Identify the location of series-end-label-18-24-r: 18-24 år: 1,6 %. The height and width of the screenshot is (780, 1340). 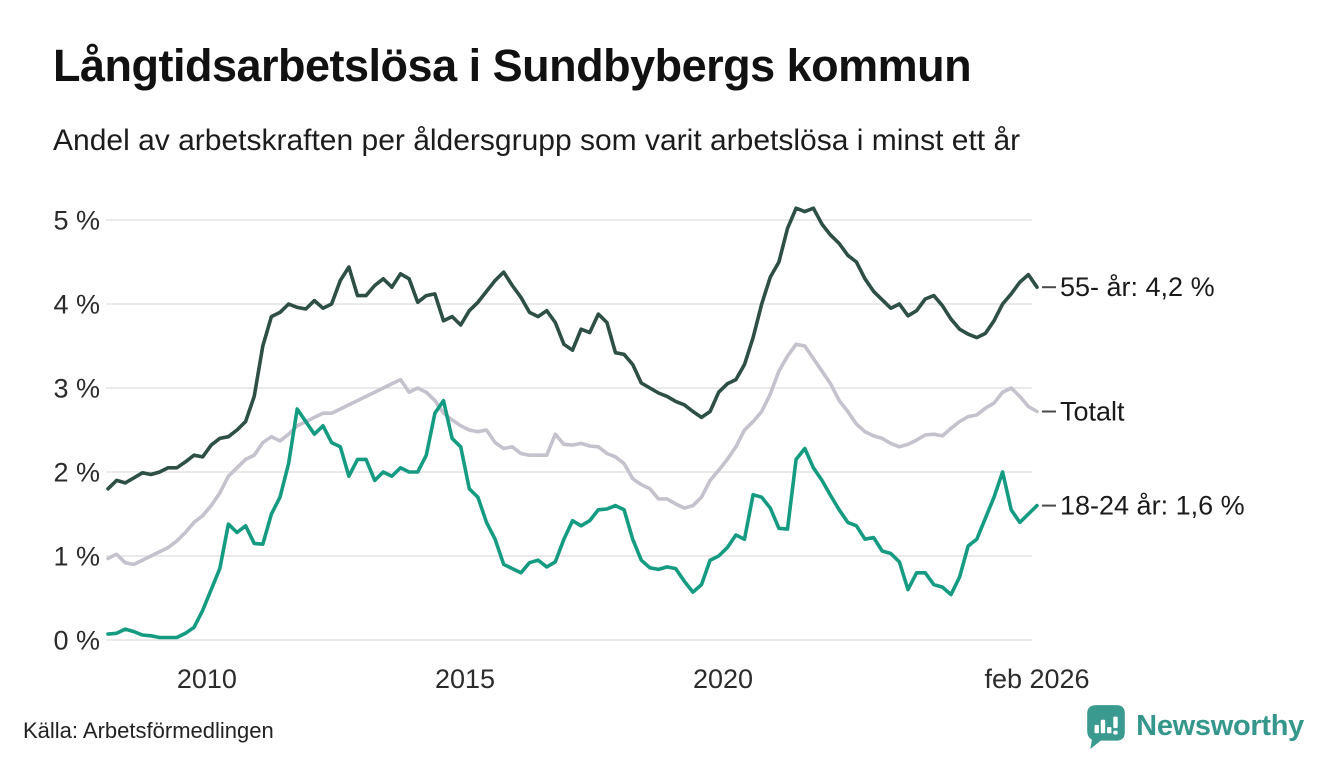
(1152, 506).